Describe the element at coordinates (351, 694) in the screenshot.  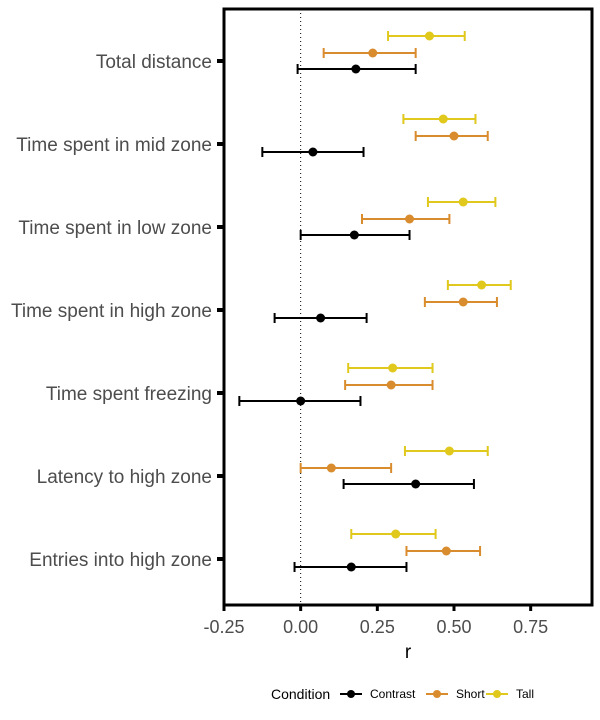
I see `legend-key-point-contrast` at that location.